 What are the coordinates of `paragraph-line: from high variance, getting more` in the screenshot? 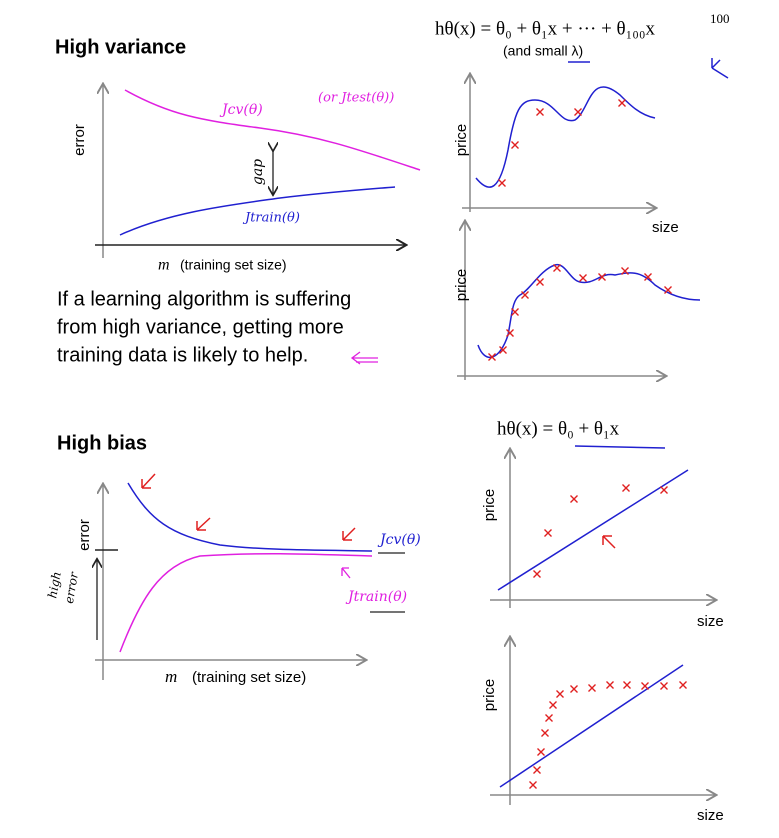 It's located at (200, 327).